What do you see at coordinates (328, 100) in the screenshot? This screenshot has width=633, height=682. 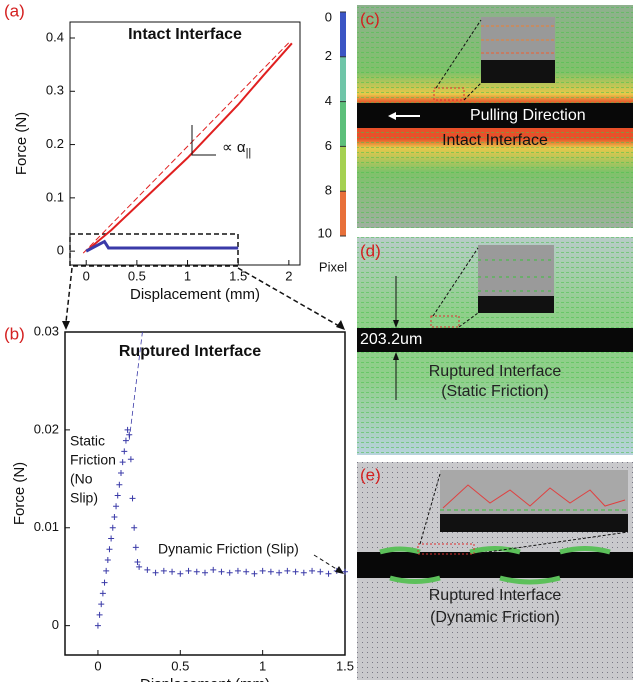 I see `colorbar-tick-label: 4` at bounding box center [328, 100].